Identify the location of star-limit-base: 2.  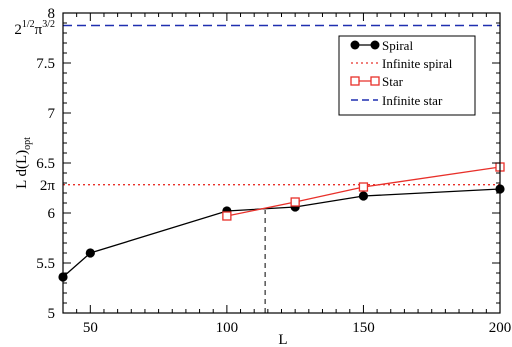
(18, 30).